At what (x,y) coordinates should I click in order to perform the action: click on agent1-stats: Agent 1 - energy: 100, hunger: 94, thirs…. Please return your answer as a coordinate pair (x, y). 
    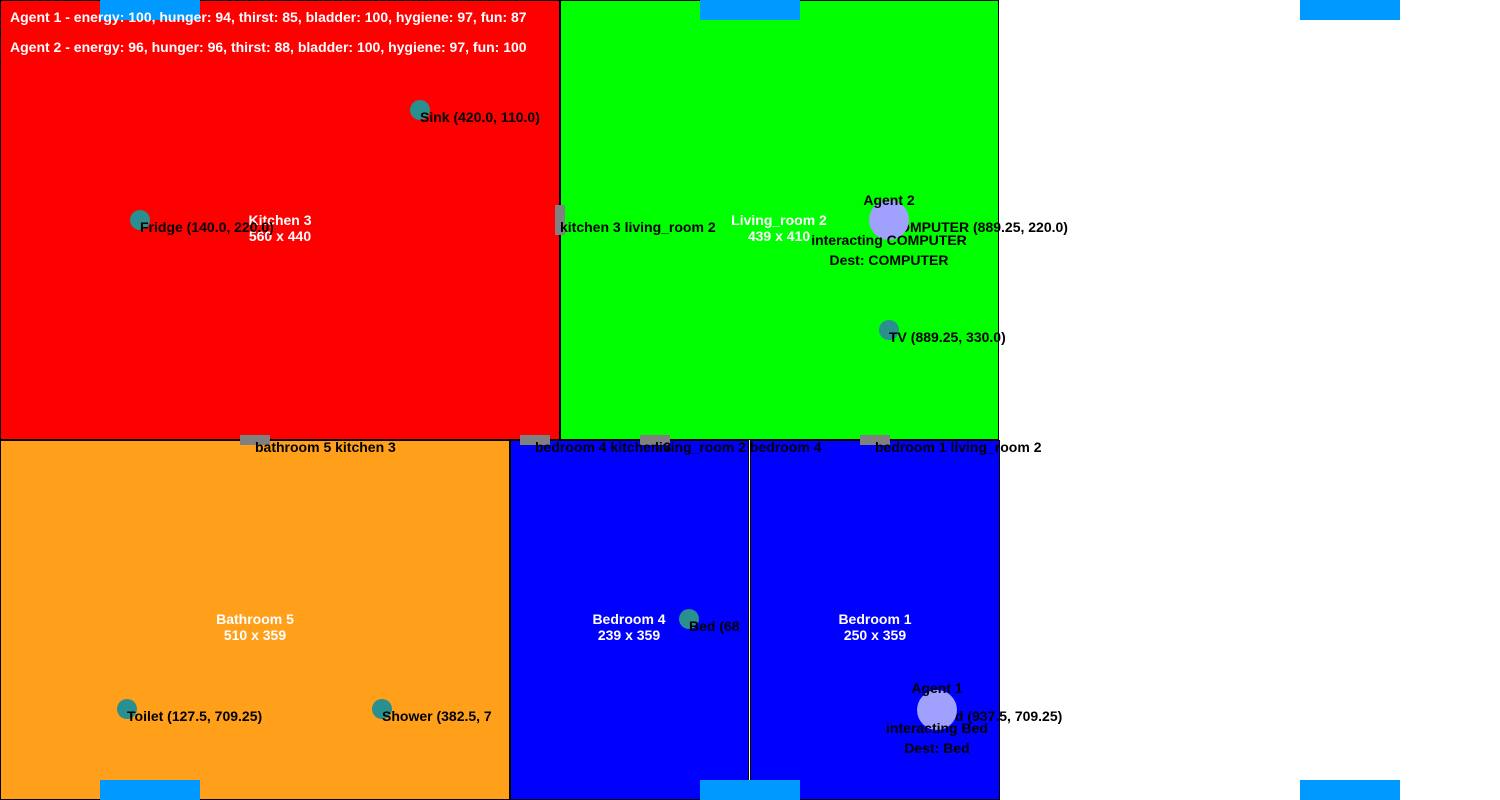
    Looking at the image, I should click on (268, 17).